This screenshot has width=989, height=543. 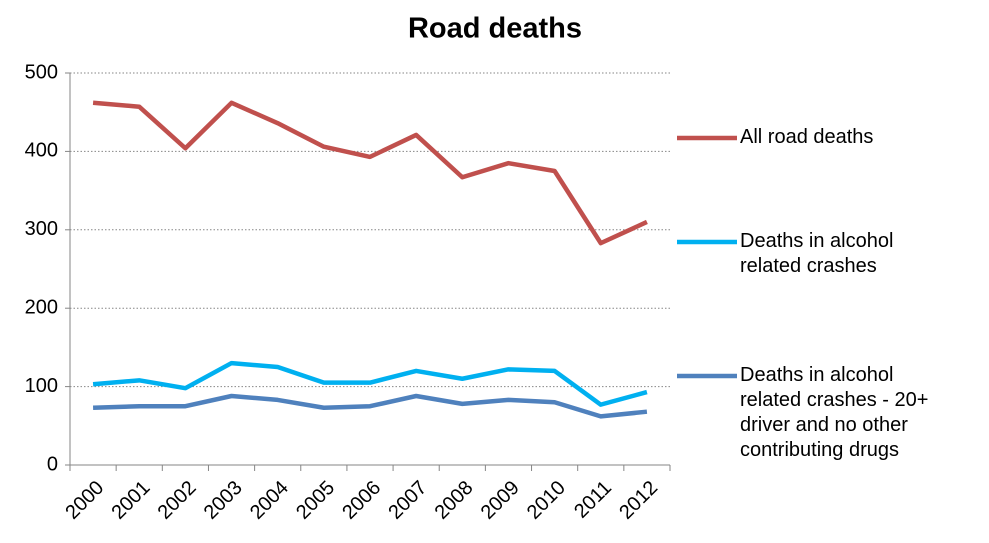 What do you see at coordinates (807, 137) in the screenshot?
I see `legend-label: All road deaths` at bounding box center [807, 137].